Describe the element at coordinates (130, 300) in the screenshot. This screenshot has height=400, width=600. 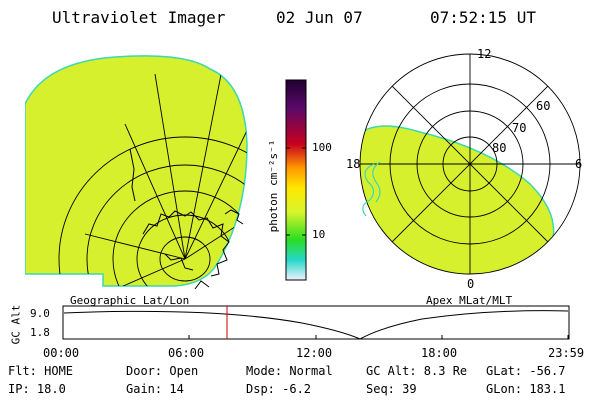
I see `geographic-panel-label: Geographic Lat/Lon` at that location.